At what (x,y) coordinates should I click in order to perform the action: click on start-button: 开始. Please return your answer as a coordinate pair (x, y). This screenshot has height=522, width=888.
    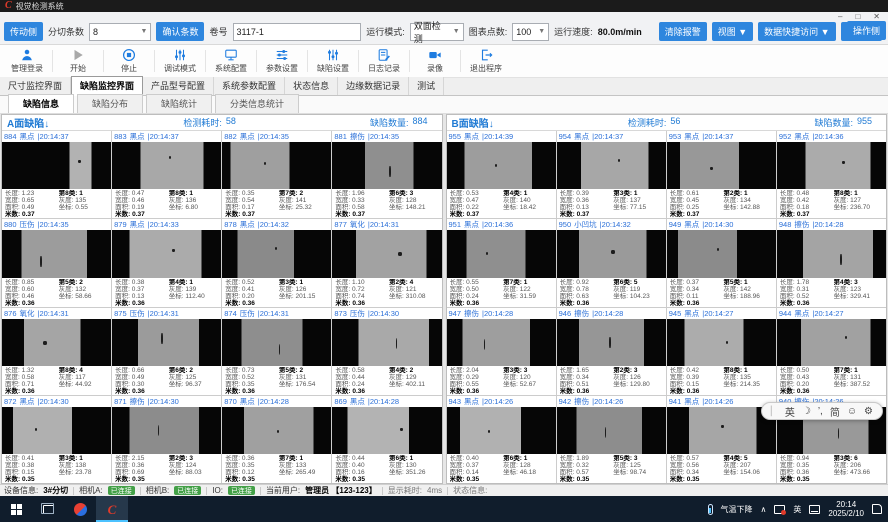
    Looking at the image, I should click on (78, 61).